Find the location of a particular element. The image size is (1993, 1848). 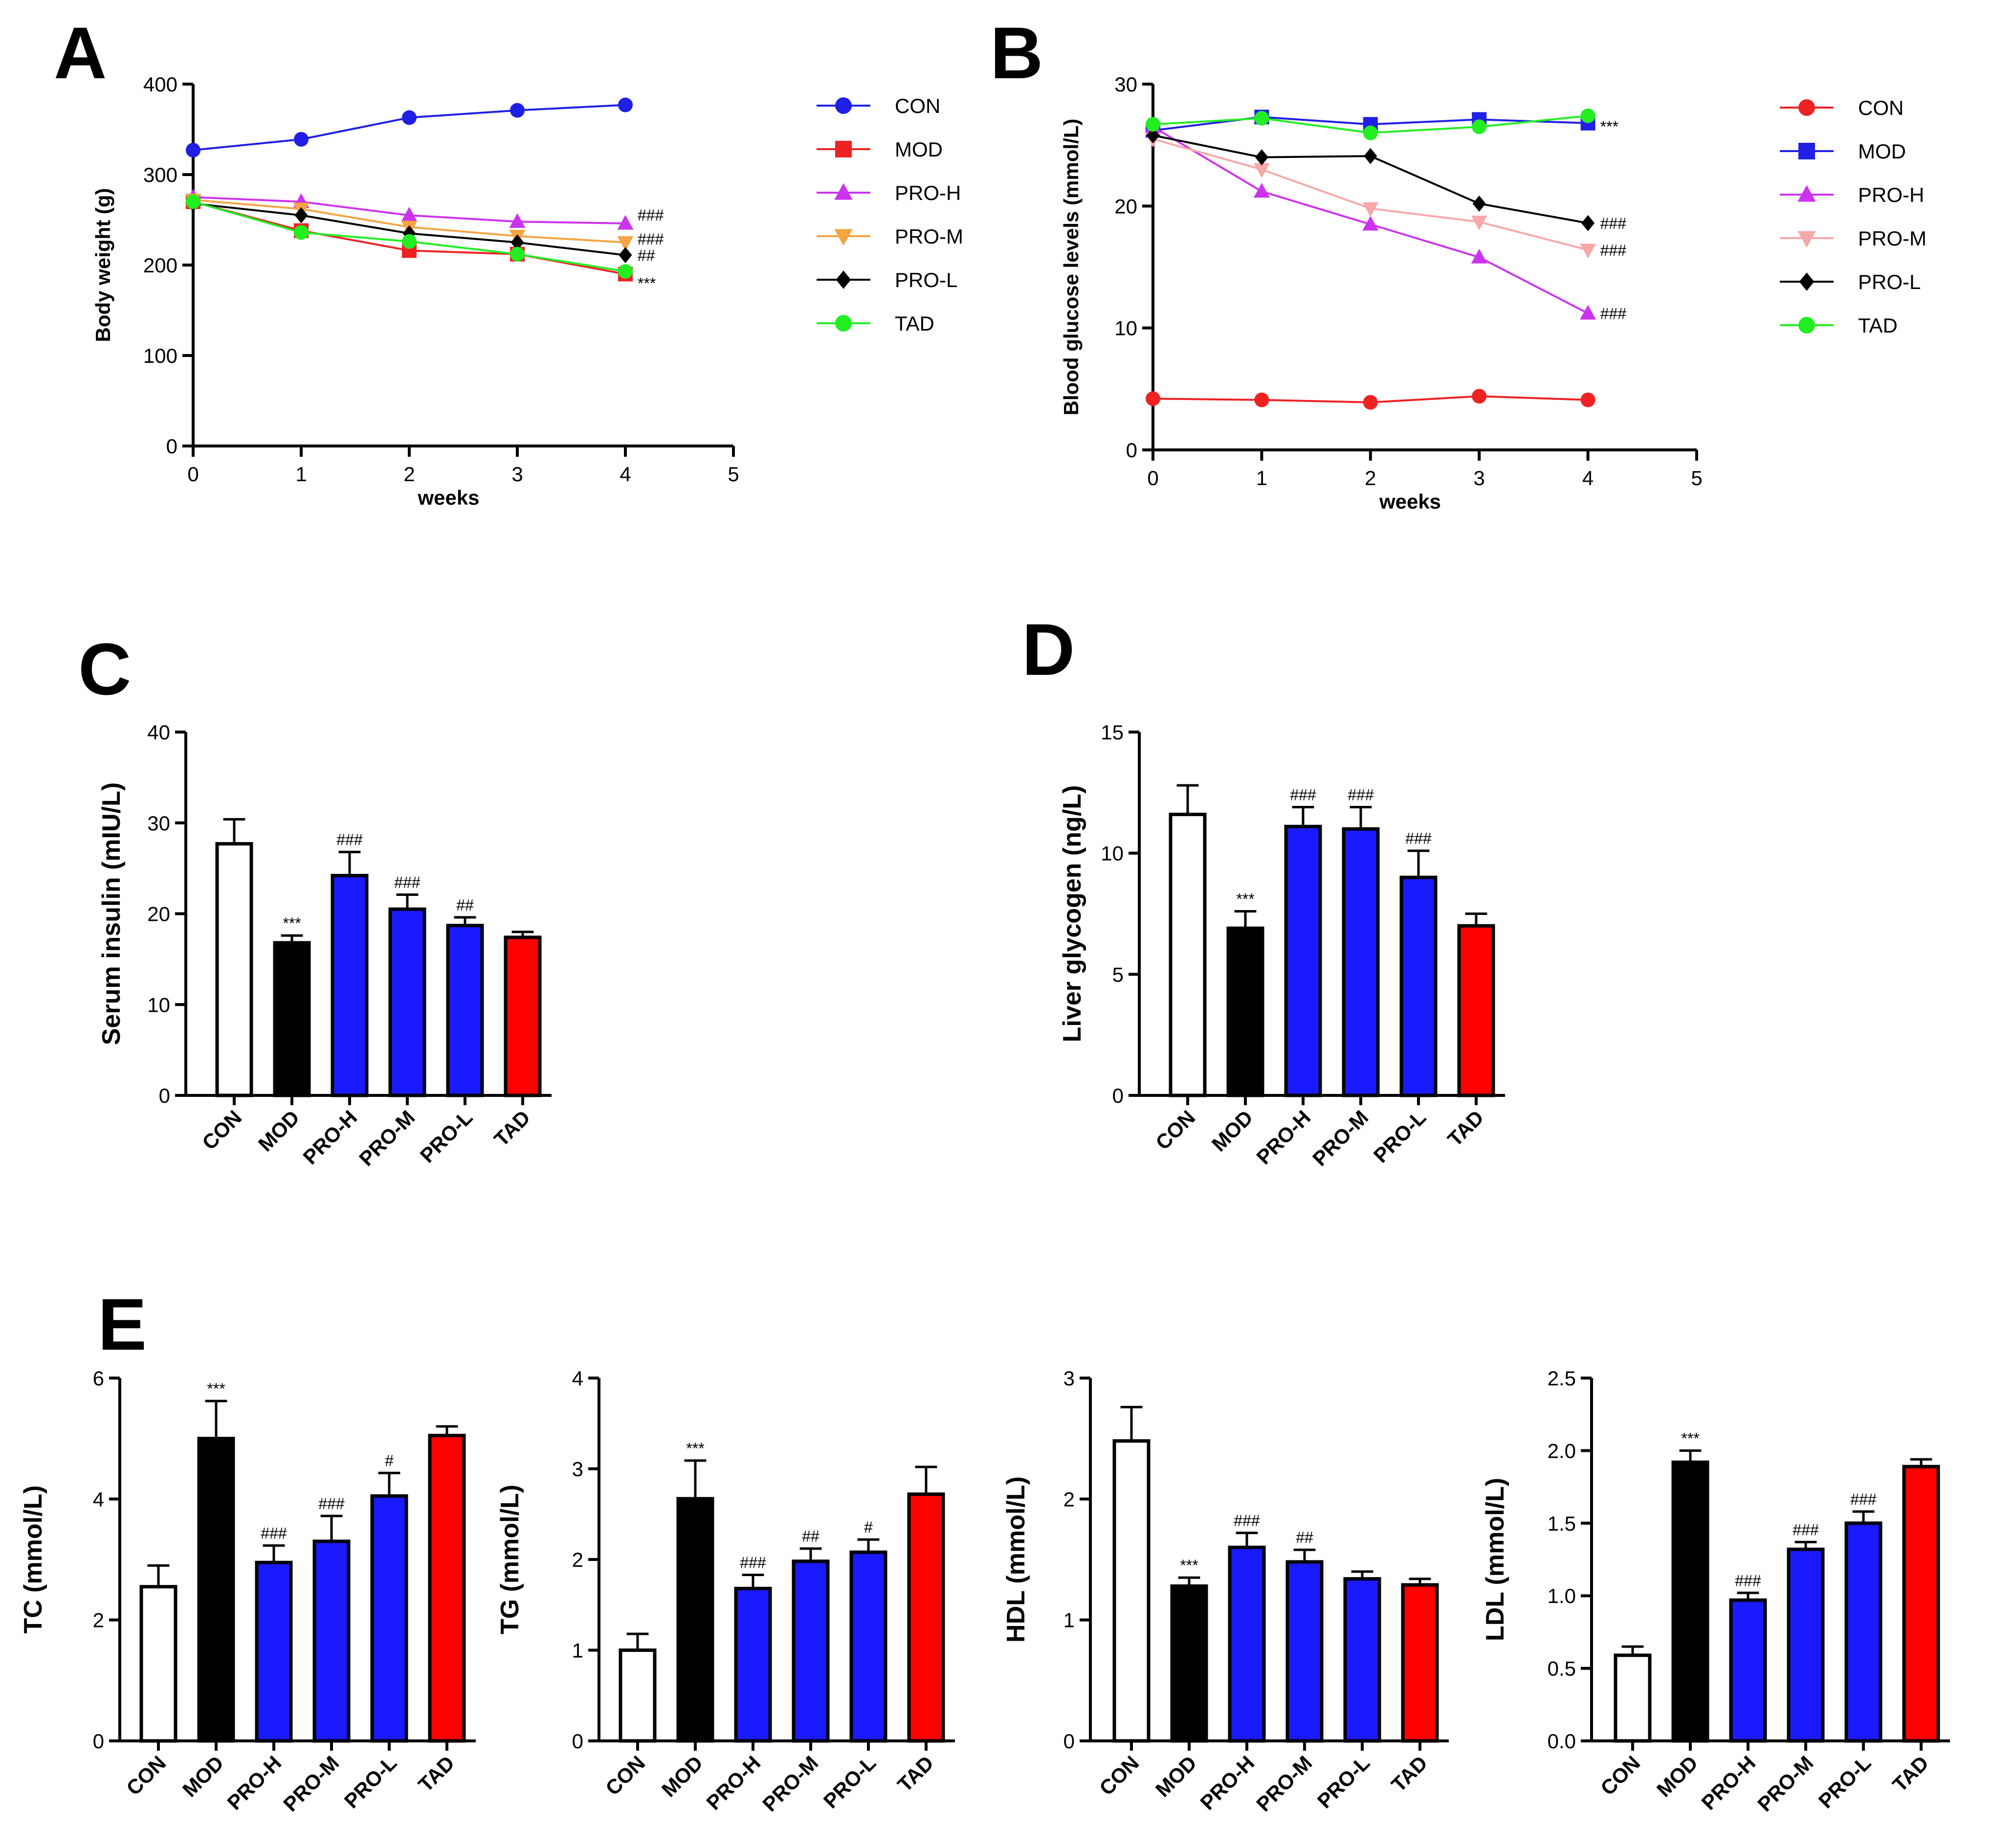

bar-mod is located at coordinates (1690, 1601).